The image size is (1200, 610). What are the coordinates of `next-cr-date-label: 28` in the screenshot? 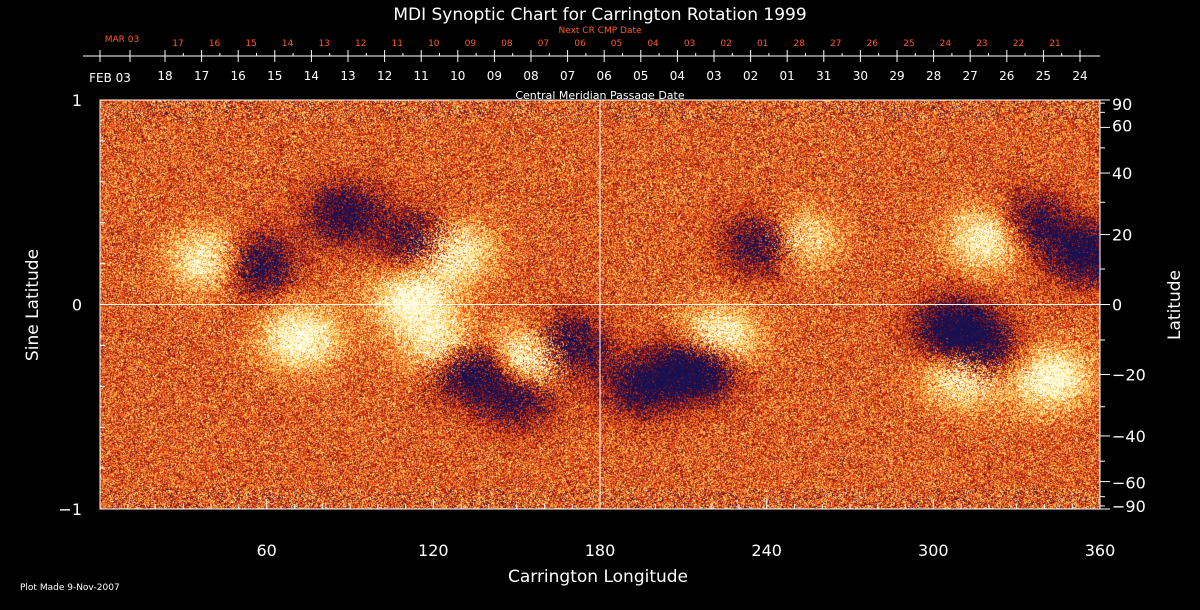 It's located at (799, 44).